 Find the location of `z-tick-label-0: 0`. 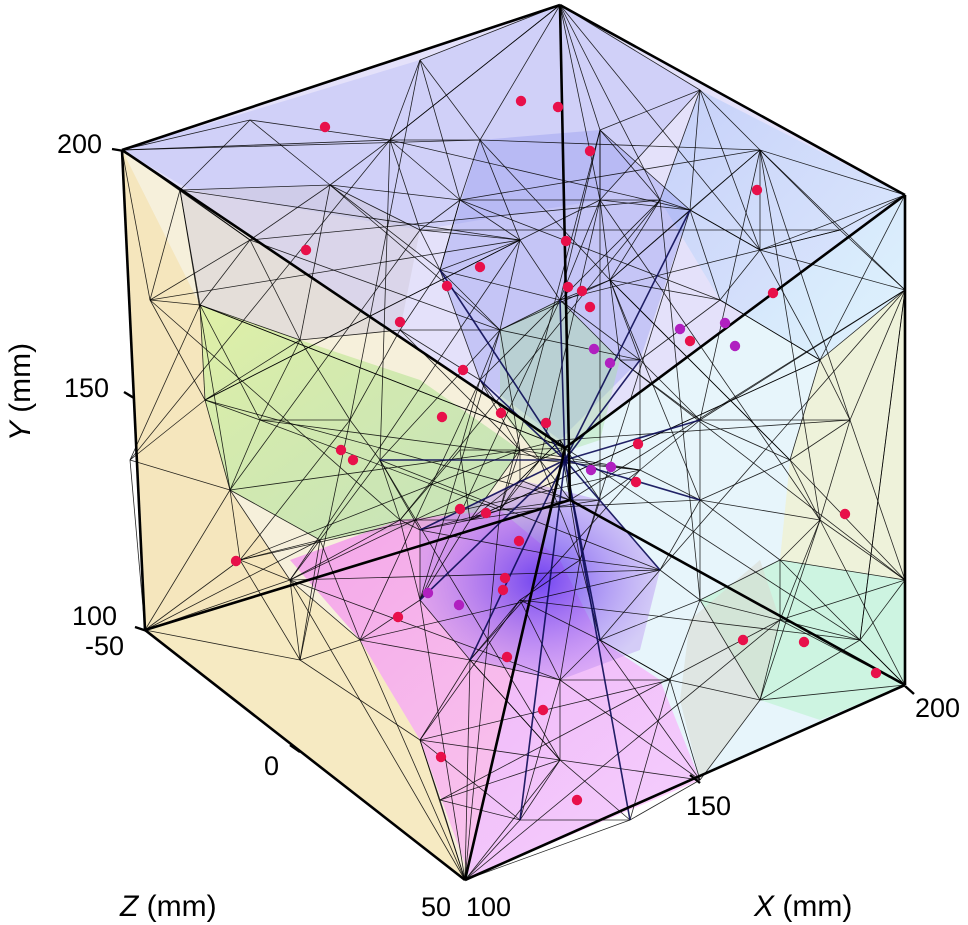

z-tick-label-0: 0 is located at coordinates (271, 766).